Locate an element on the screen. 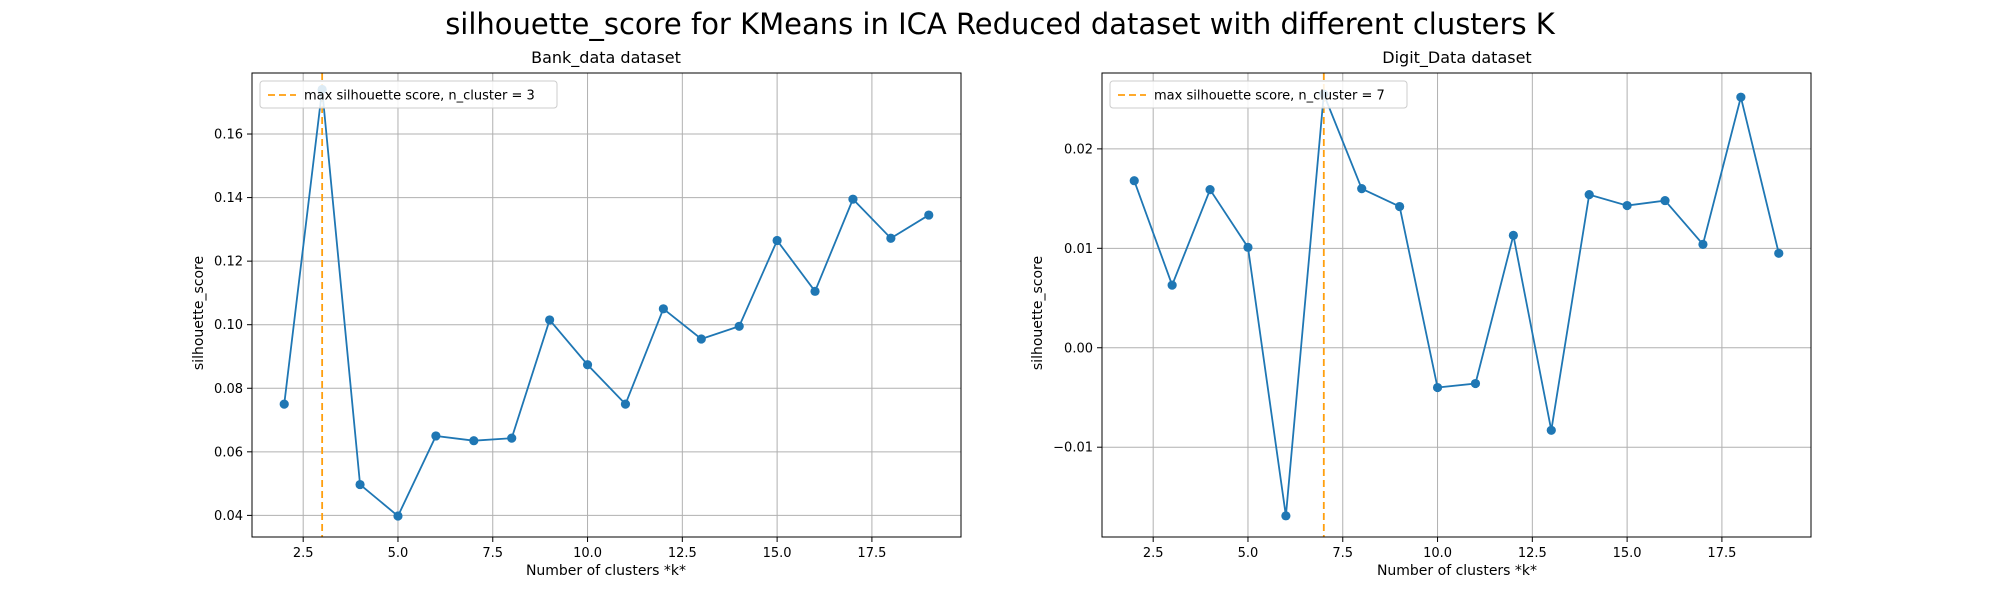  y-tick-label: 0.04 is located at coordinates (228, 516).